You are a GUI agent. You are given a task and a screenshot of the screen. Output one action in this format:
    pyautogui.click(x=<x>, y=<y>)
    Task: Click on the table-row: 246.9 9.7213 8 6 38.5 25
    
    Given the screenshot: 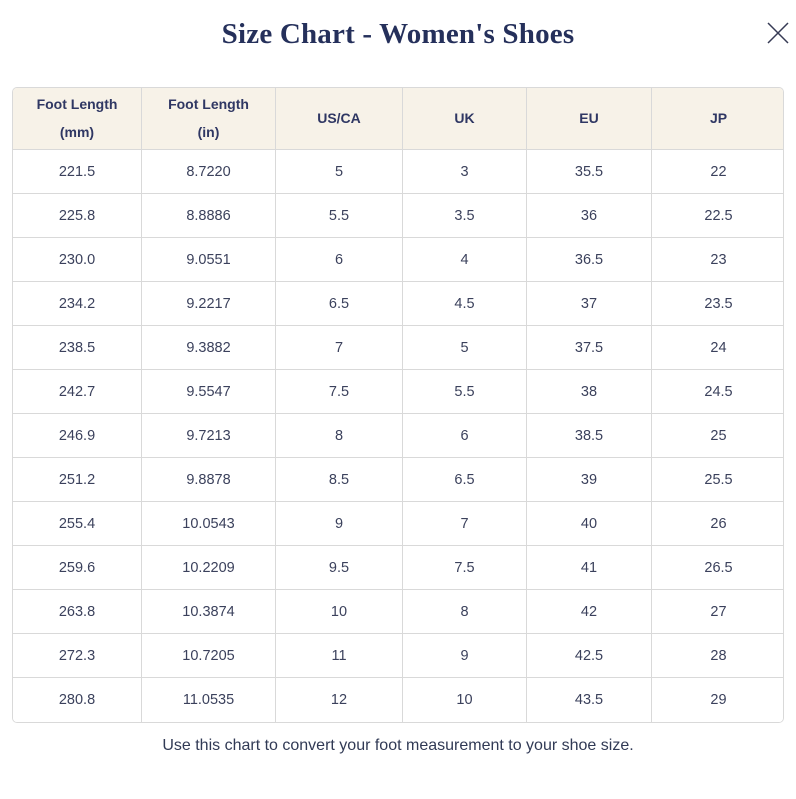 What is the action you would take?
    pyautogui.click(x=398, y=436)
    